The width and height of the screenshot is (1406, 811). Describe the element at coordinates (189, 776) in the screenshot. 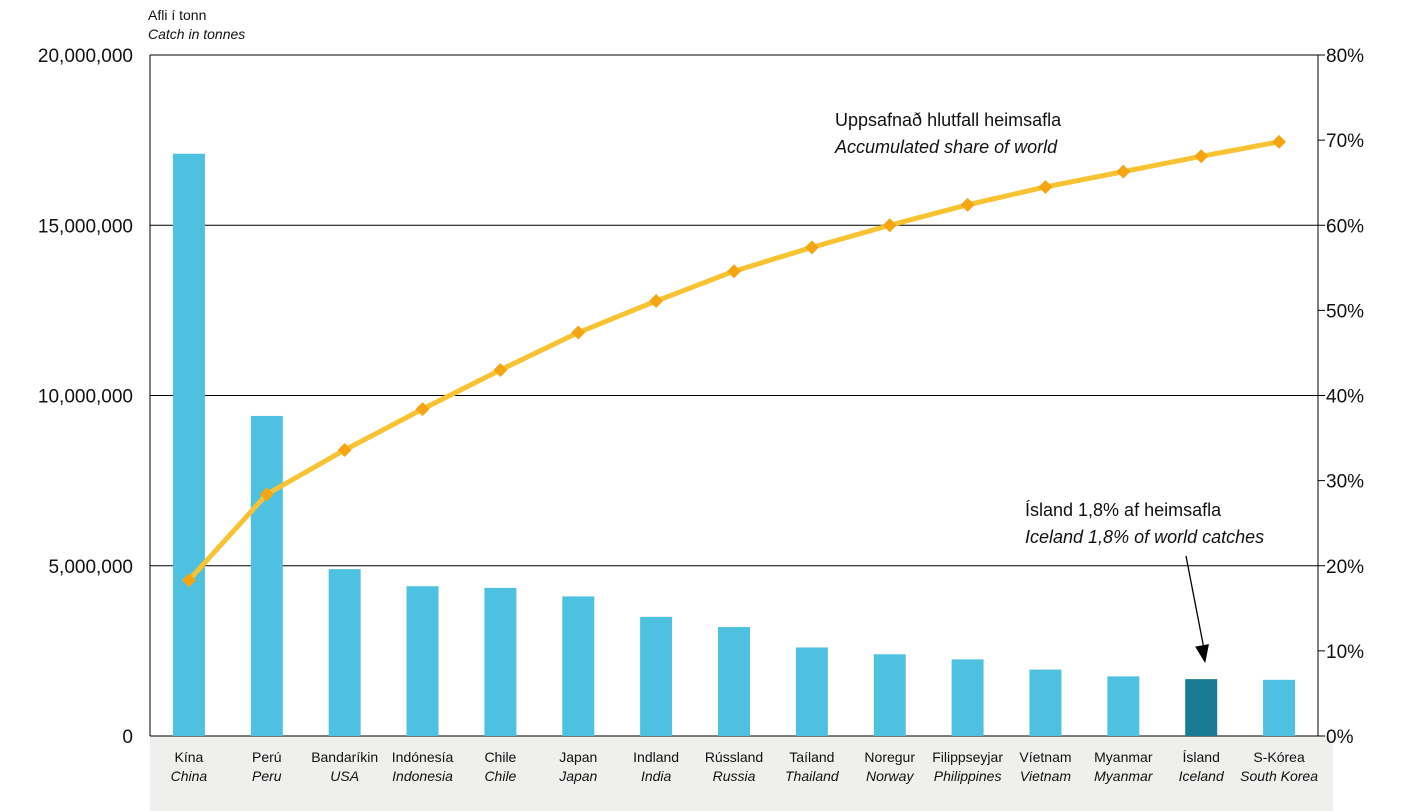

I see `category-label-en: China` at that location.